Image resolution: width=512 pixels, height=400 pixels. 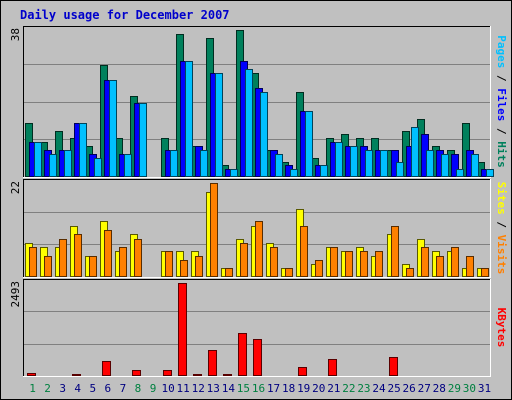 I want to click on x-tick-label-day-22: 22, so click(x=348, y=388).